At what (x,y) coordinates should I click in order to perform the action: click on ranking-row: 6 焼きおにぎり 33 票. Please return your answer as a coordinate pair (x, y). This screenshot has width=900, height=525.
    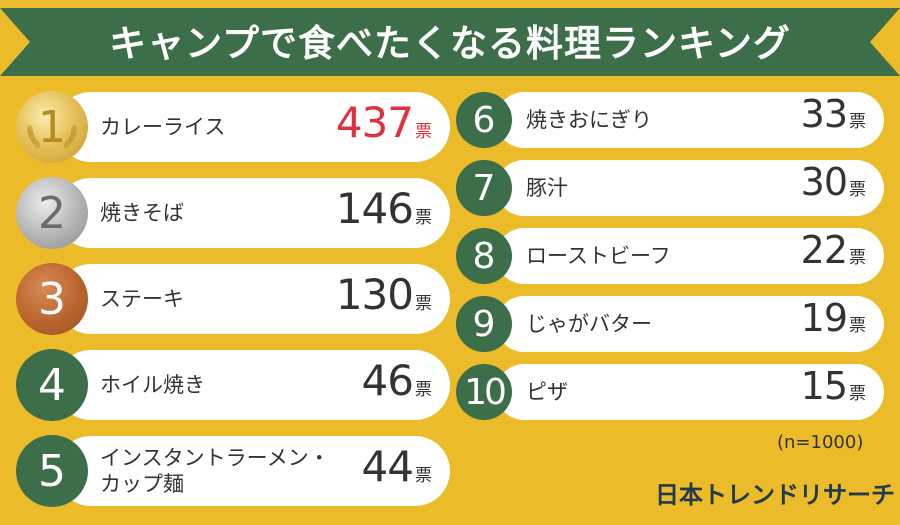
    Looking at the image, I should click on (670, 120).